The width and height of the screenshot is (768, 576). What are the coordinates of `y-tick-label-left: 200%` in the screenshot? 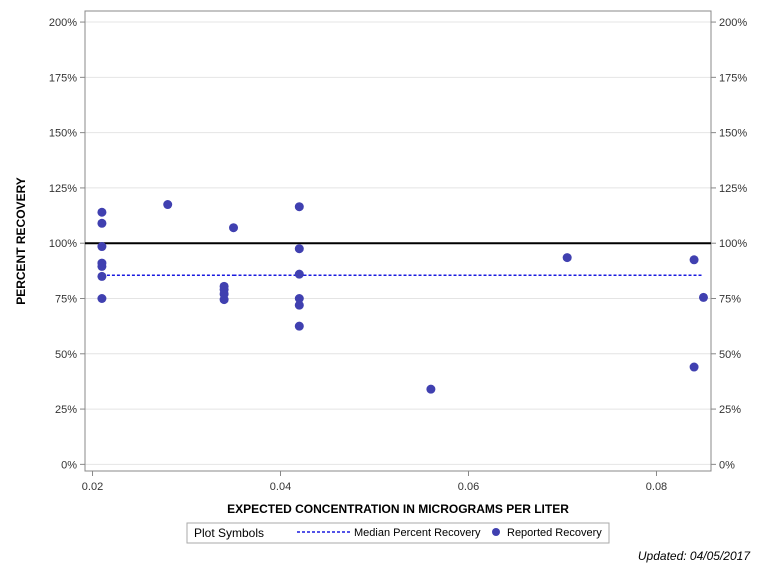 It's located at (63, 23).